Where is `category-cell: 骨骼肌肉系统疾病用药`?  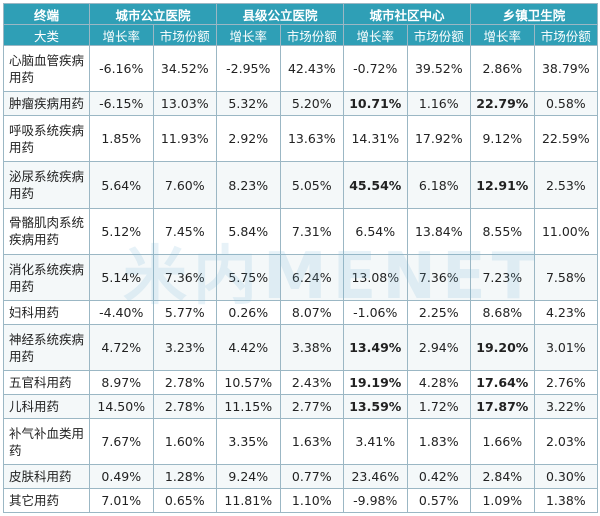 category-cell: 骨骼肌肉系统疾病用药 is located at coordinates (46, 231).